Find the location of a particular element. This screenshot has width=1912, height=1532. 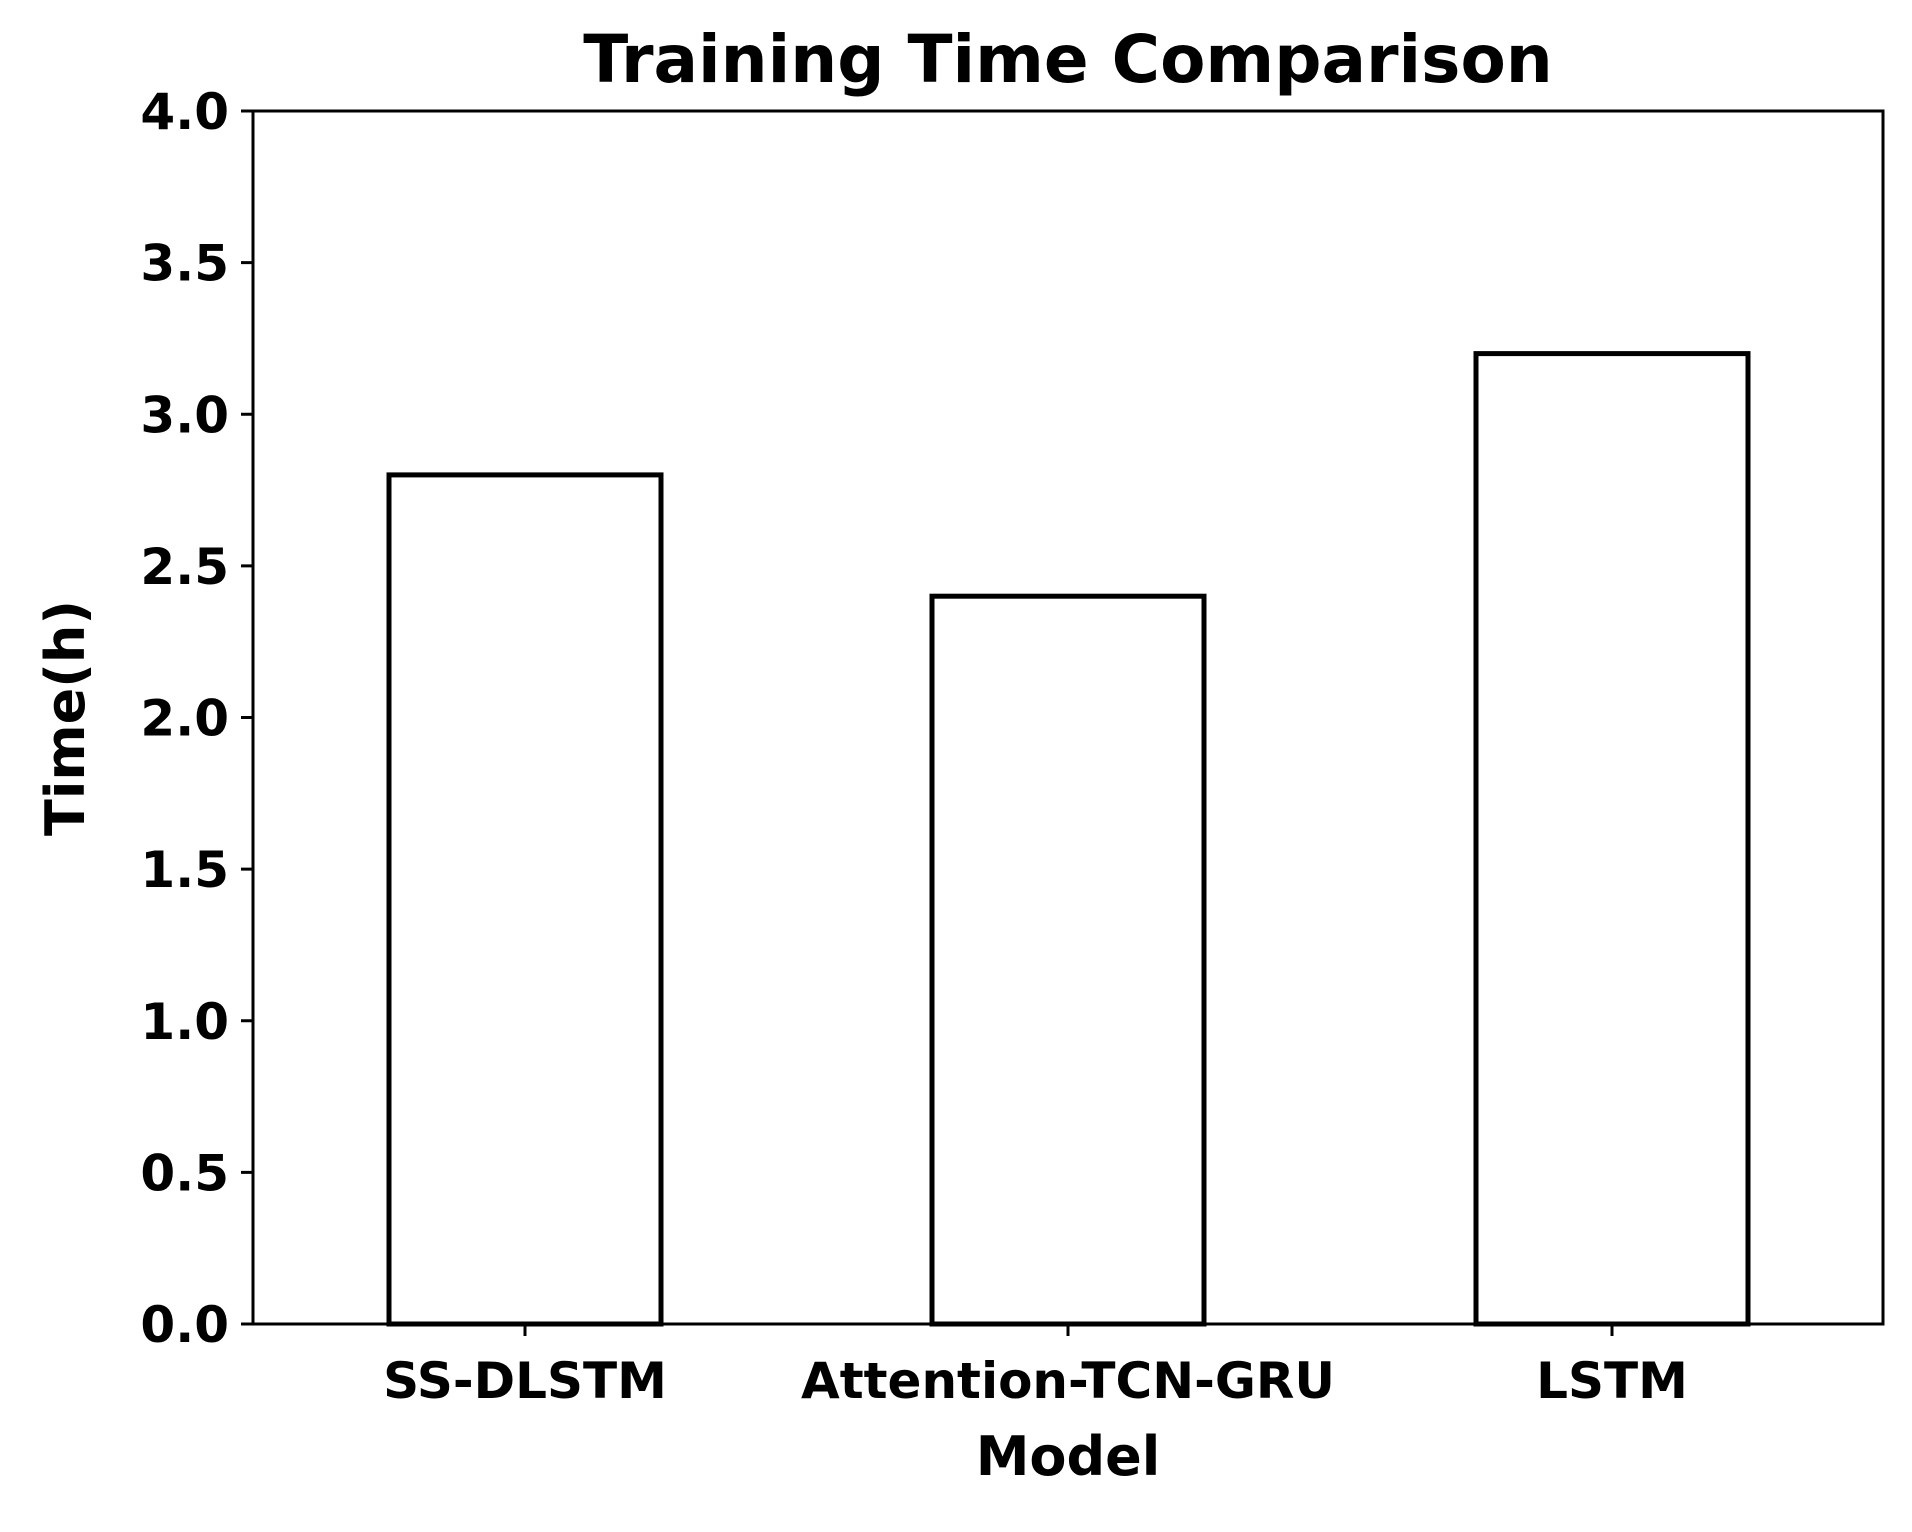

x-axis-label: Model is located at coordinates (1068, 1456).